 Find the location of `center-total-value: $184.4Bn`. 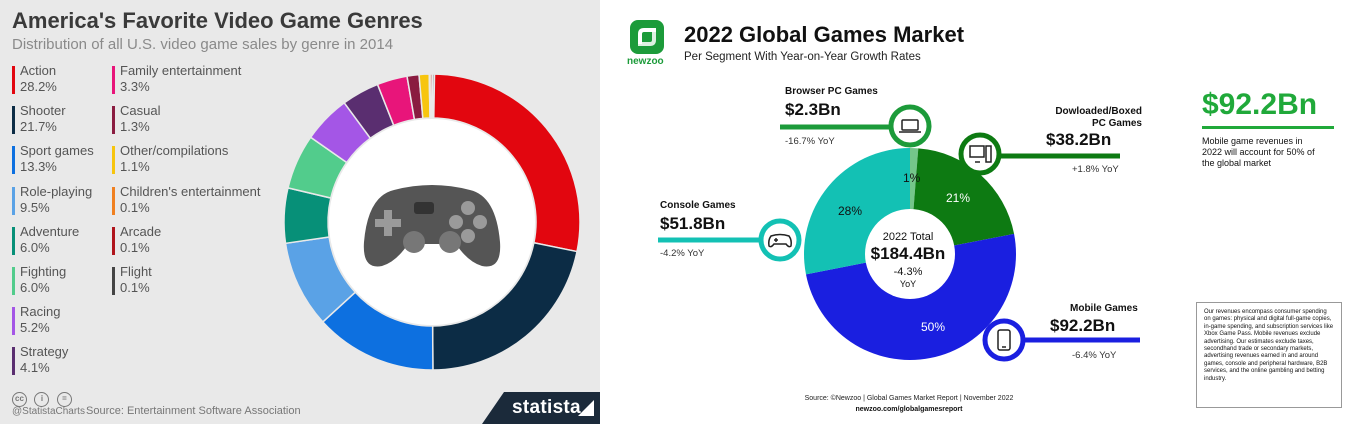

center-total-value: $184.4Bn is located at coordinates (908, 253).